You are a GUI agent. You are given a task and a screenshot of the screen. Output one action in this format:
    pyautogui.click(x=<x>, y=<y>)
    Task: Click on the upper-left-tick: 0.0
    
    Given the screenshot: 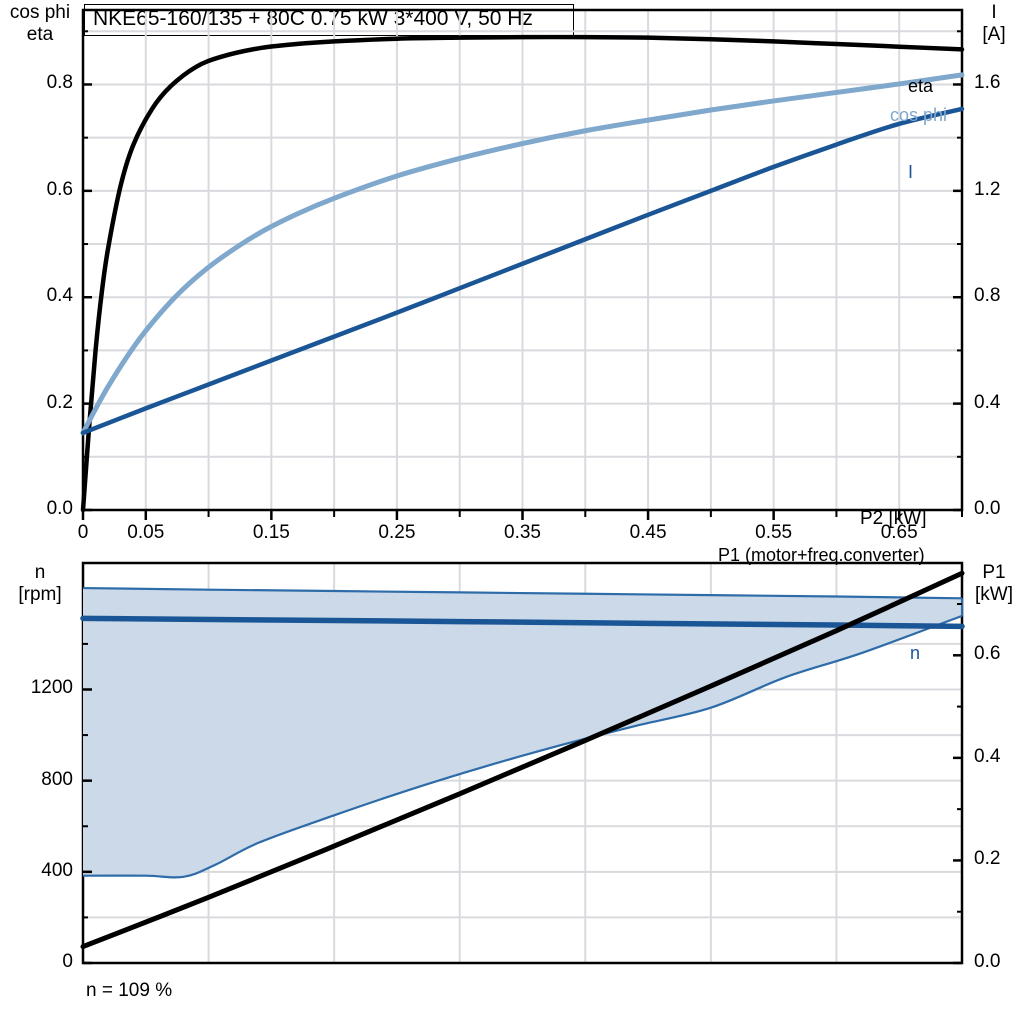 What is the action you would take?
    pyautogui.click(x=59, y=508)
    